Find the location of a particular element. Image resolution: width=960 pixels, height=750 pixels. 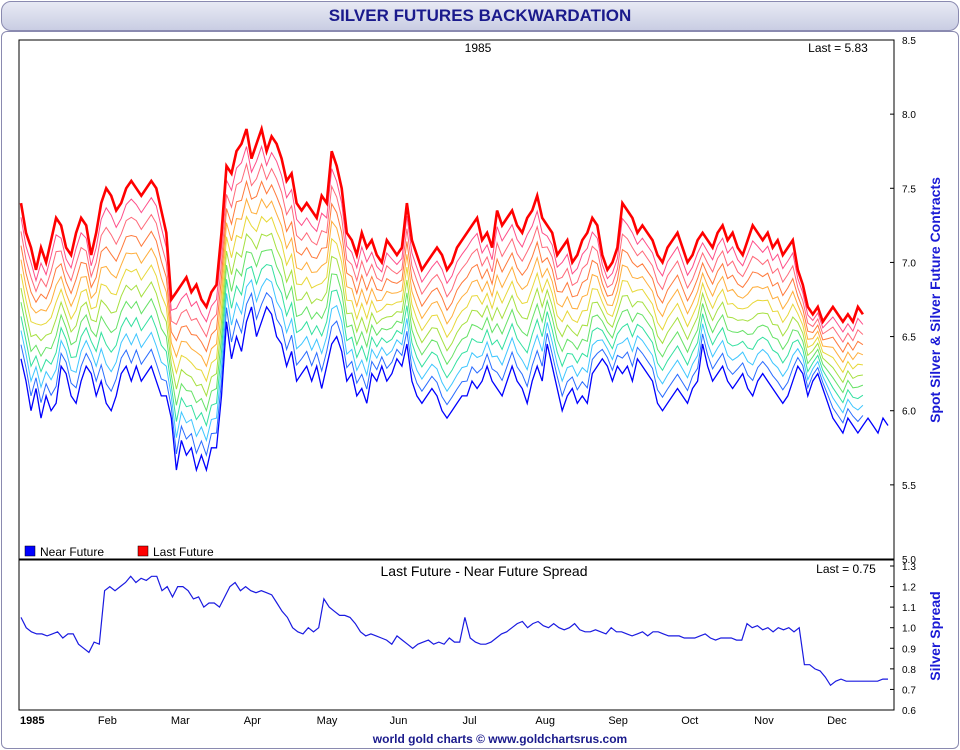

legend-swatch-last is located at coordinates (143, 551).